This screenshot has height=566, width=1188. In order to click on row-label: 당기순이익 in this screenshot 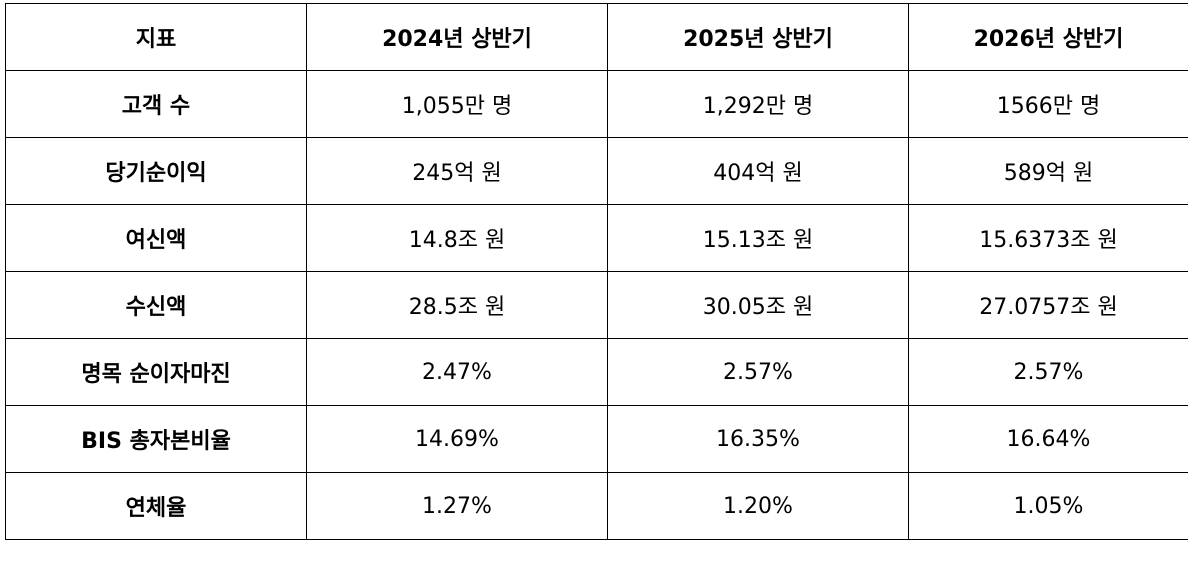, I will do `click(156, 171)`.